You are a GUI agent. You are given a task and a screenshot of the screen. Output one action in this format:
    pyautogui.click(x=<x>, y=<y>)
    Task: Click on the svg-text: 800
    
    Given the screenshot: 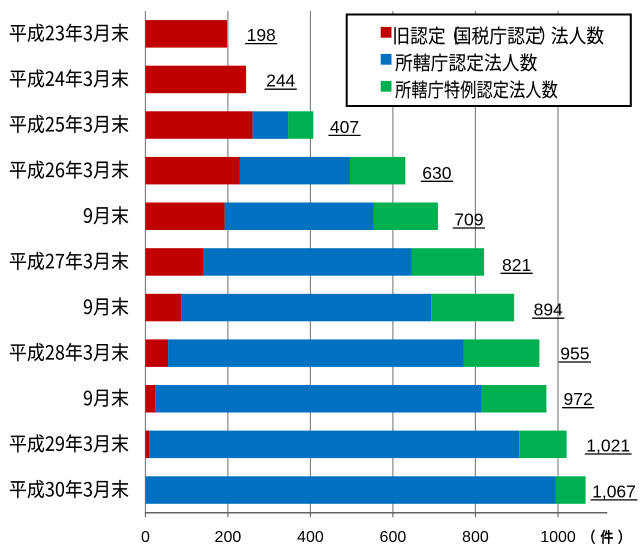 What is the action you would take?
    pyautogui.click(x=475, y=537)
    